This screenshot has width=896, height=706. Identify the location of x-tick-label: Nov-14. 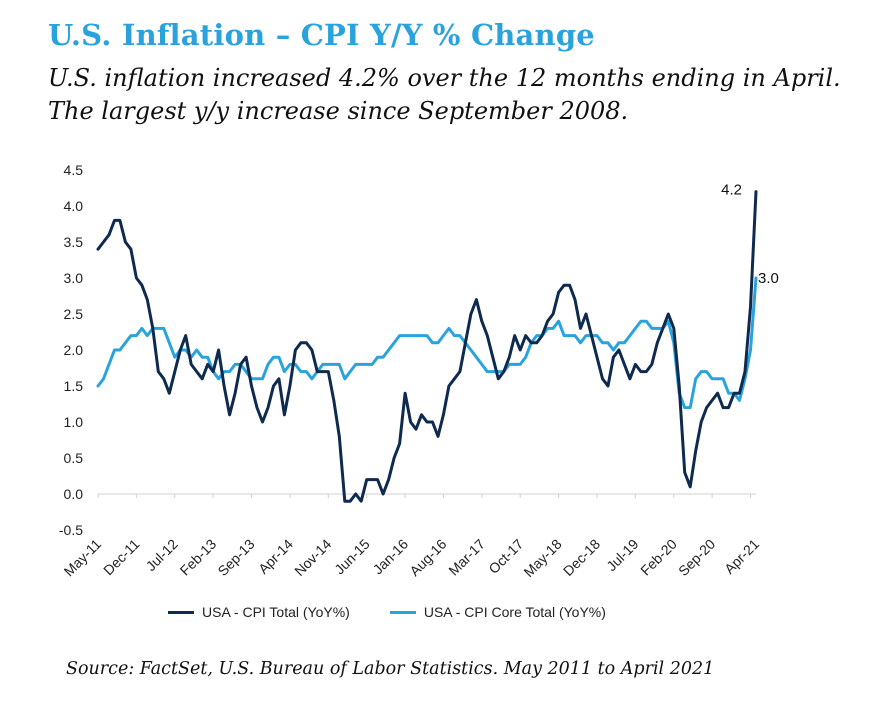
(312, 557).